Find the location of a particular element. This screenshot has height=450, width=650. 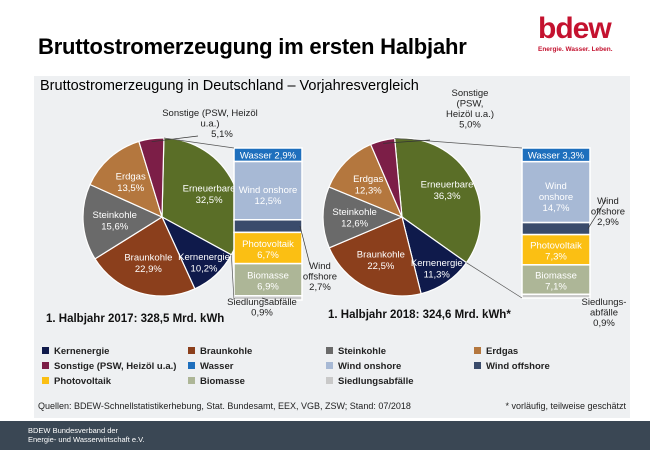

slice-value: 13,5% is located at coordinates (130, 188).